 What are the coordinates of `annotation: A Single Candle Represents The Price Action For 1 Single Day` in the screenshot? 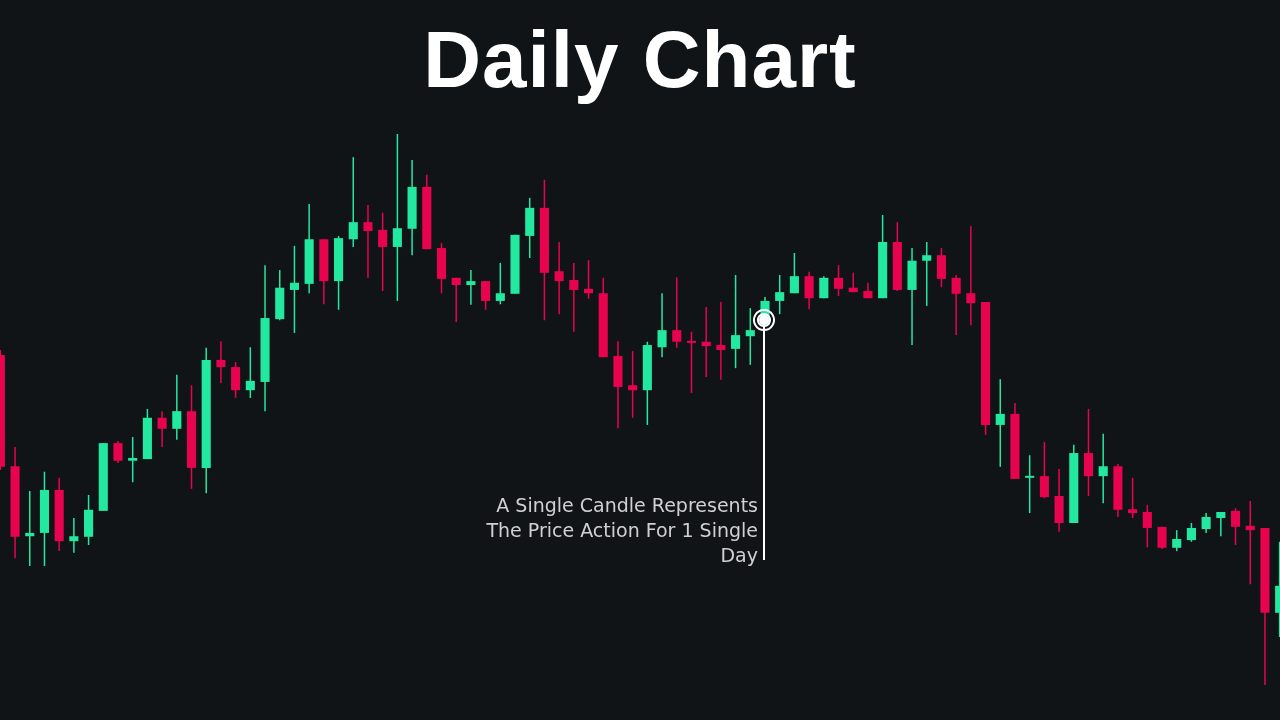 It's located at (621, 530).